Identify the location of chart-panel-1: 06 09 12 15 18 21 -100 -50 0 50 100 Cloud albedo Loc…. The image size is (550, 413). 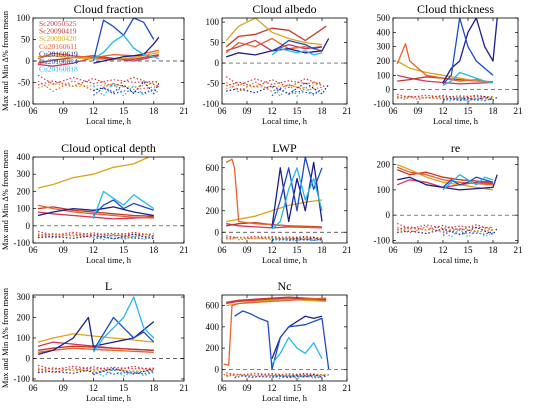
(277, 64).